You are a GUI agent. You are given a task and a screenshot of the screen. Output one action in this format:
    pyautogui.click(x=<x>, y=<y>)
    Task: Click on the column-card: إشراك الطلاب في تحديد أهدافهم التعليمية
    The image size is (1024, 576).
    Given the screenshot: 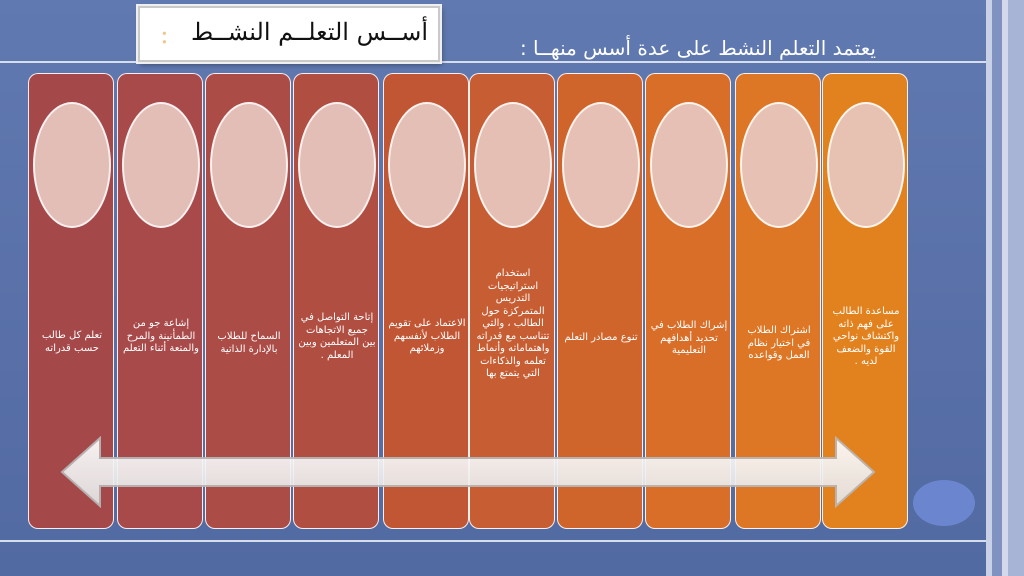 What is the action you would take?
    pyautogui.click(x=688, y=301)
    